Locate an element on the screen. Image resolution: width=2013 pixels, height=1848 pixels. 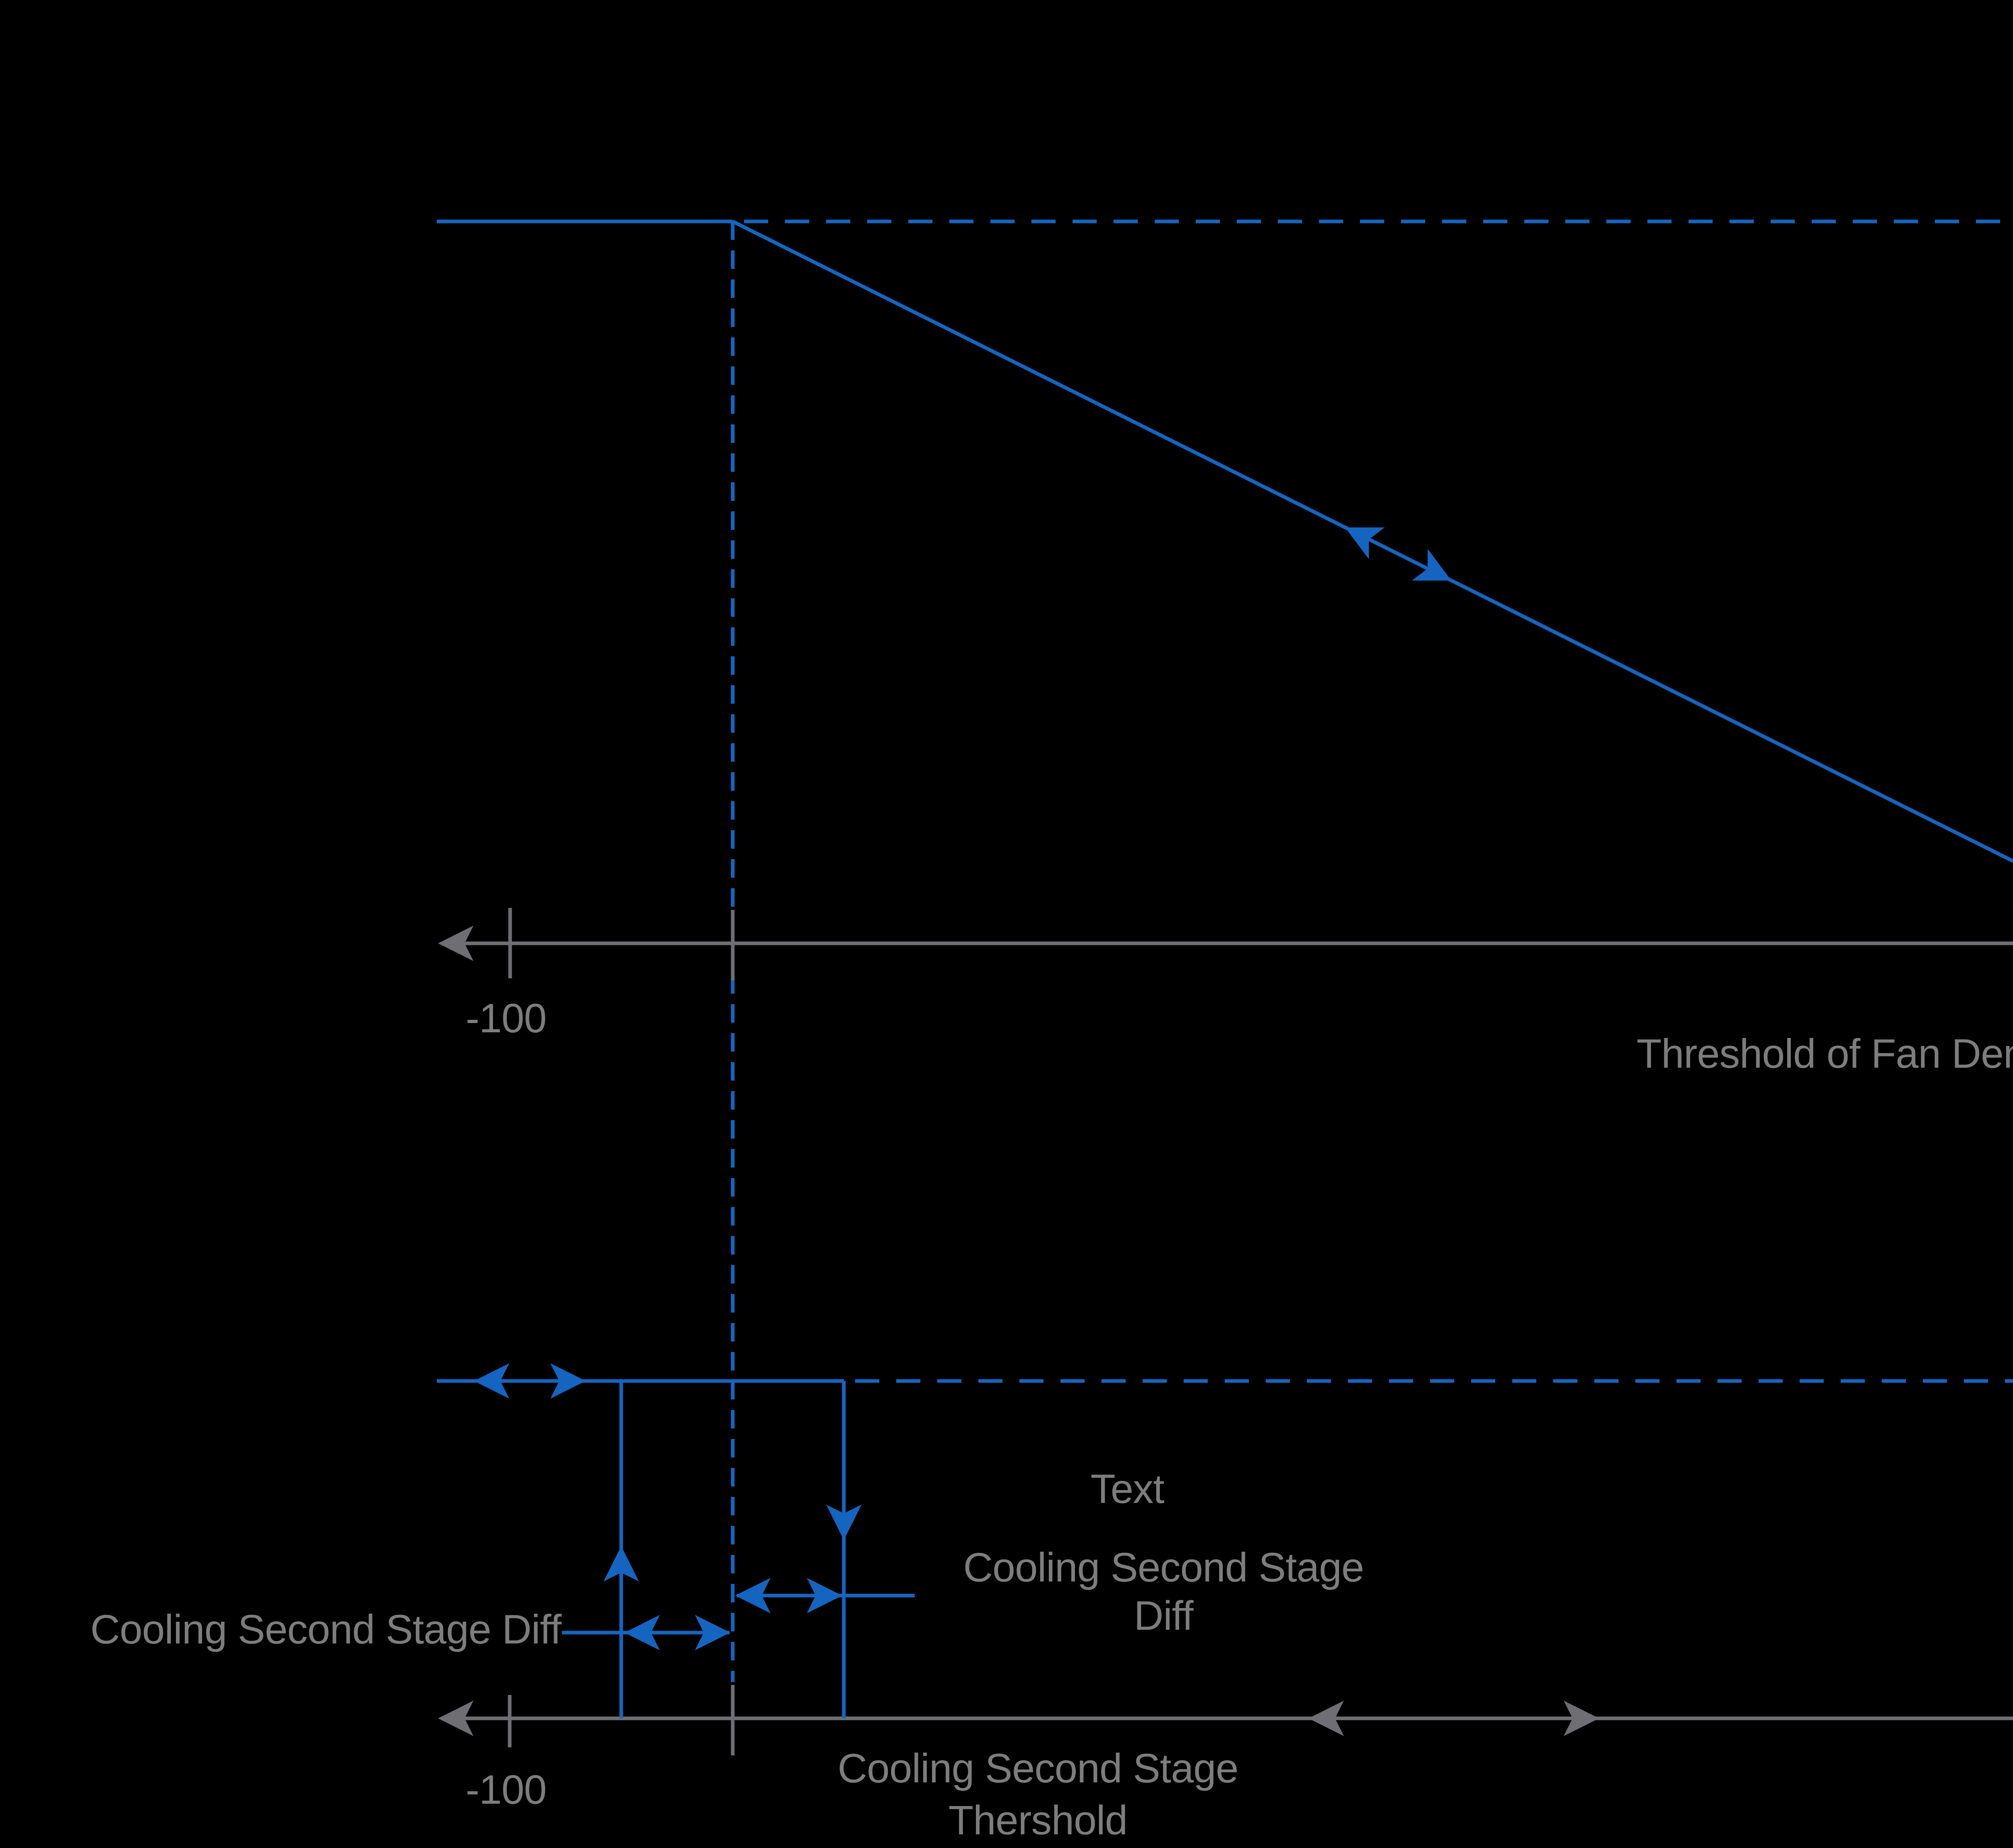
ramp-arrowhead-upleft is located at coordinates (1361, 535).